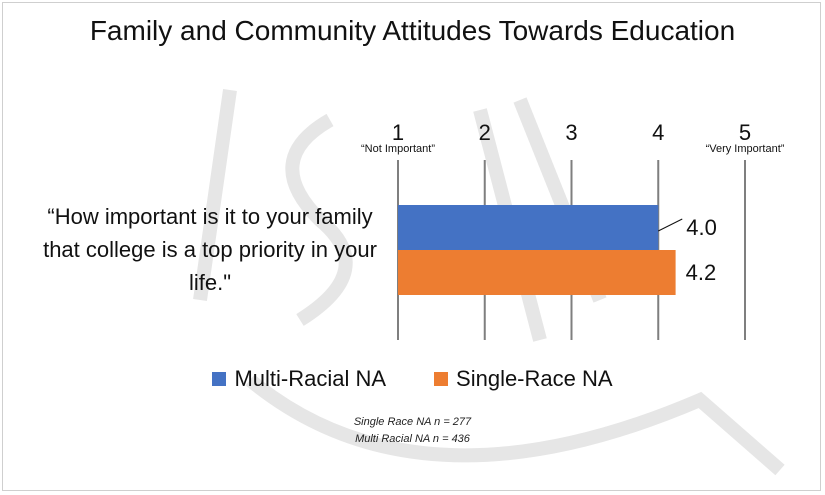  What do you see at coordinates (412, 379) in the screenshot?
I see `legend: Multi-Racial NA Single-Race NA` at bounding box center [412, 379].